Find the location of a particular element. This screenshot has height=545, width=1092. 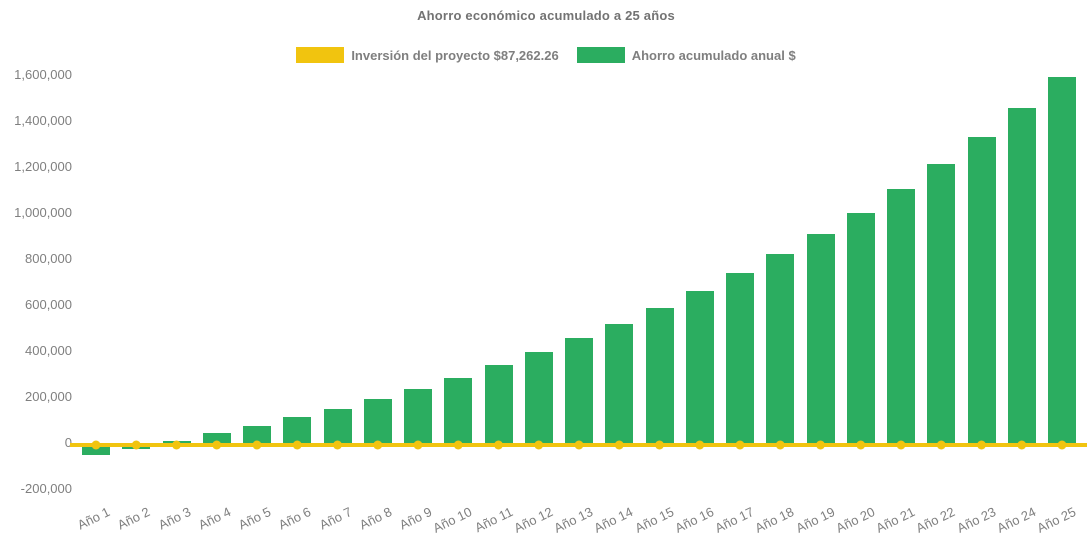

y-tick-label: 1,000,000 is located at coordinates (43, 212).